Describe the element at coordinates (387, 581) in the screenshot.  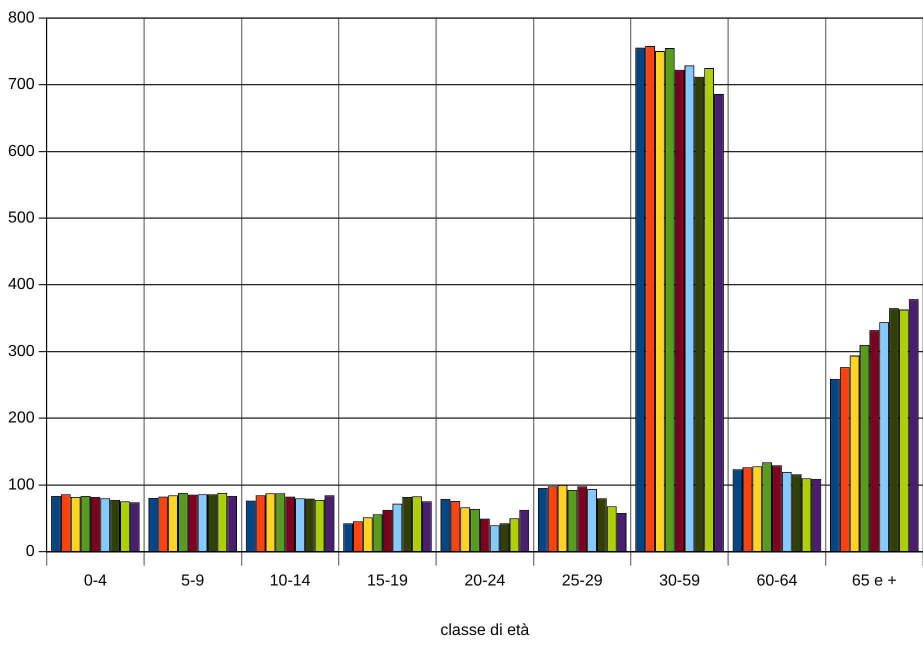
I see `x-tick-label: 15-19` at that location.